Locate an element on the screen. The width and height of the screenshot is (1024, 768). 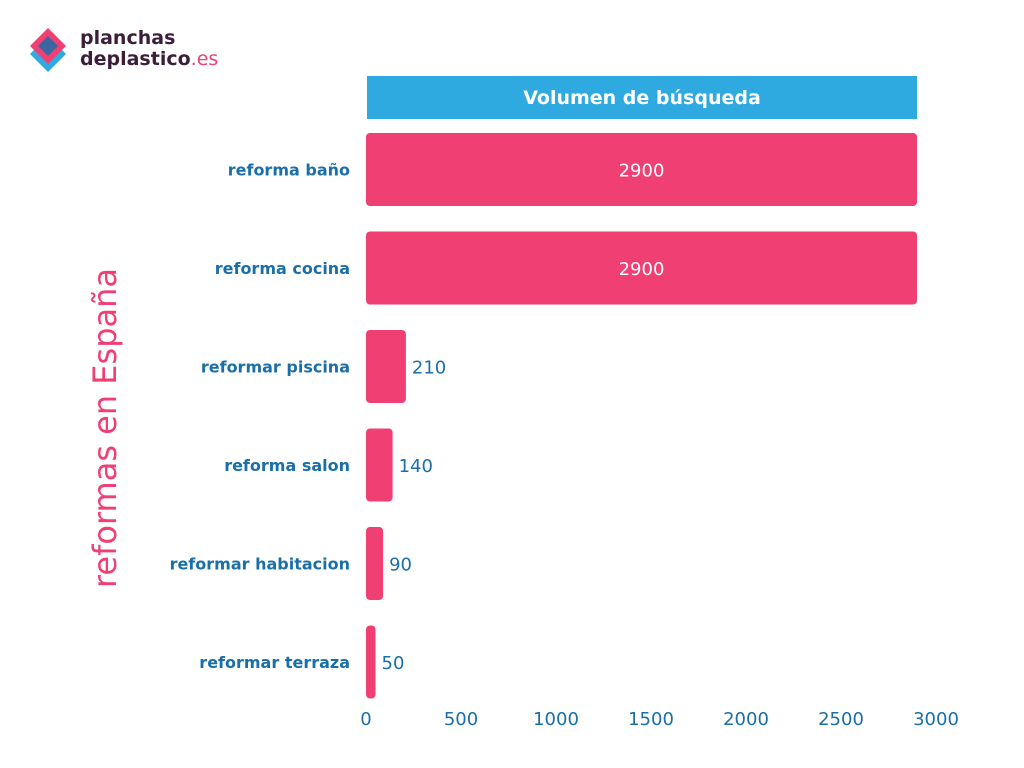
category-label: reforma salon is located at coordinates (287, 465).